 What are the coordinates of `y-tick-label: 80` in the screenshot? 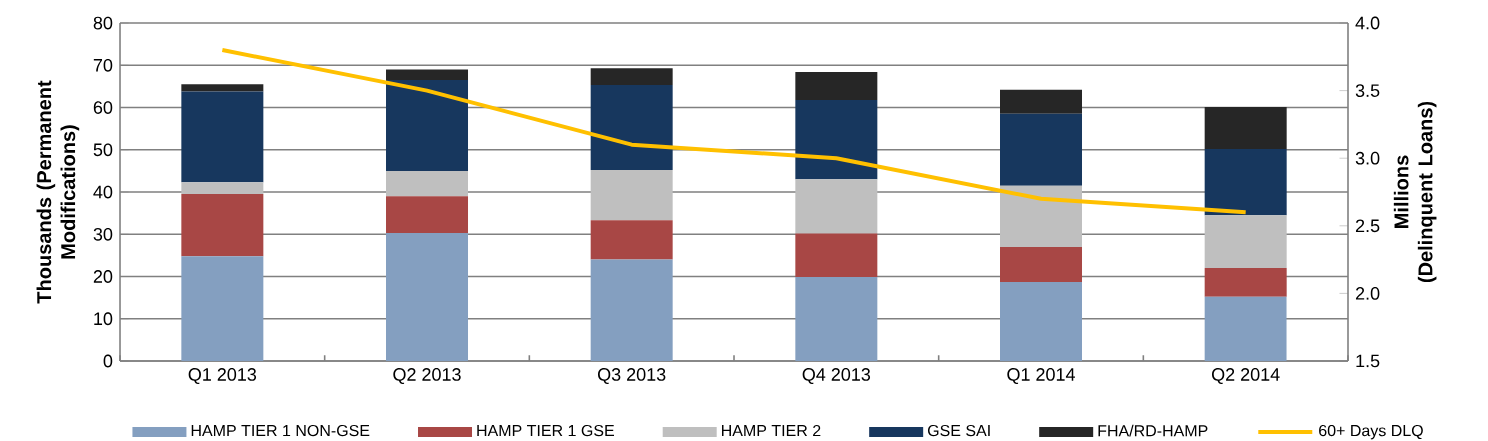 It's located at (103, 23).